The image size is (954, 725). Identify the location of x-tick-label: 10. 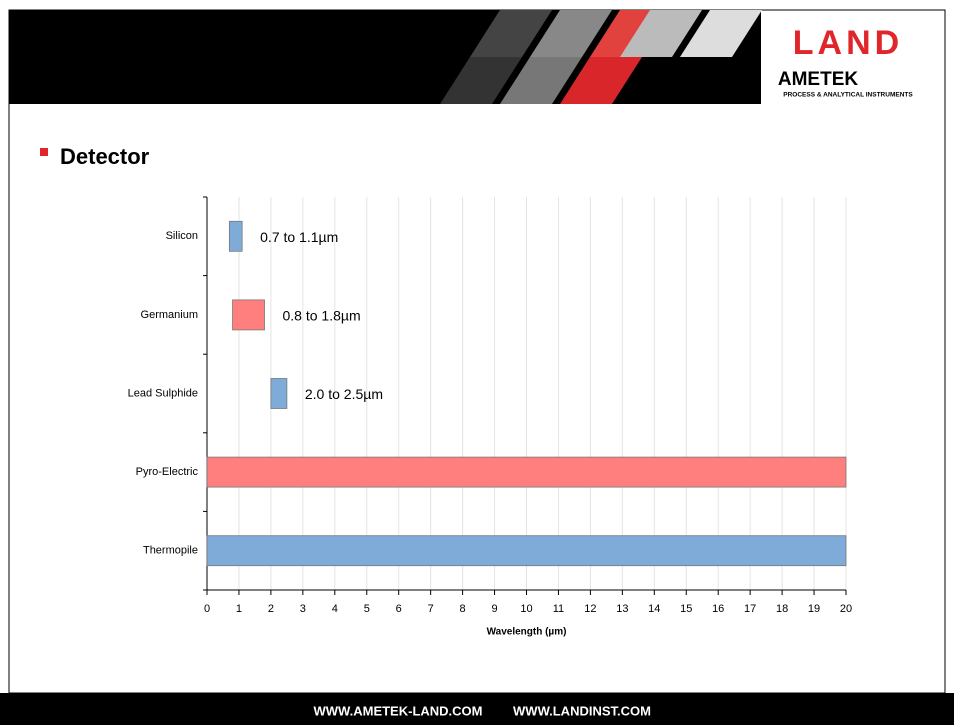
(526, 609).